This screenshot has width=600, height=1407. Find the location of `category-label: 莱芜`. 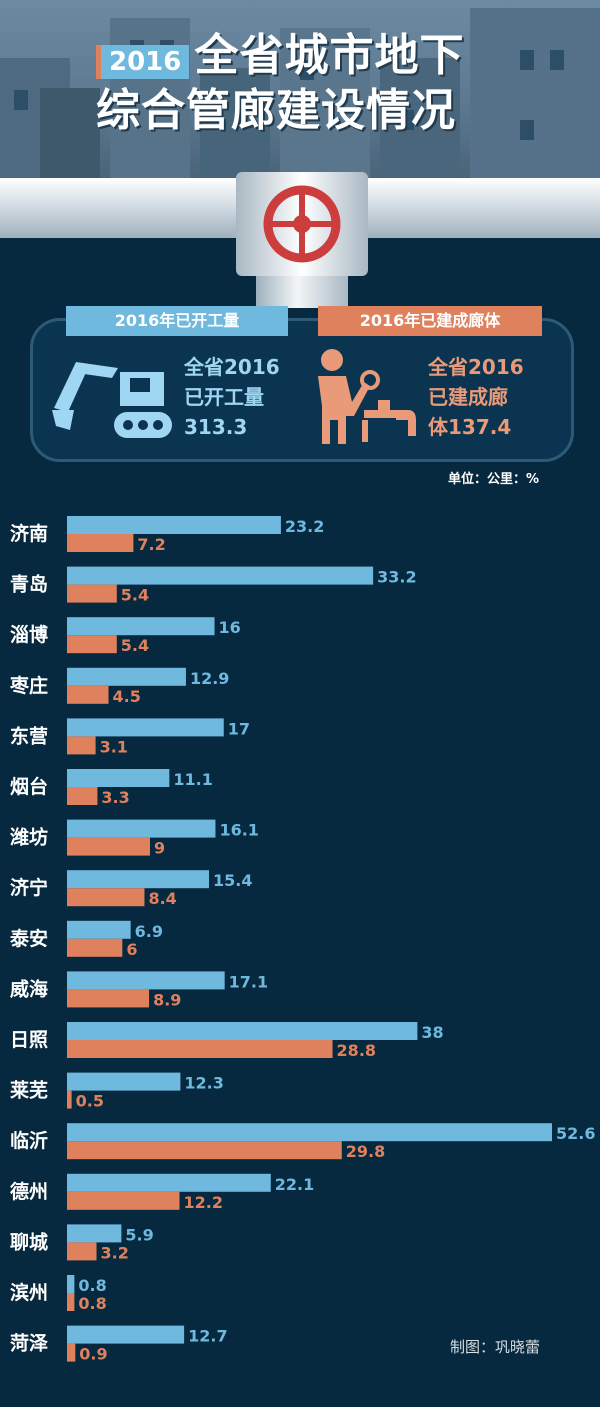

category-label: 莱芜 is located at coordinates (29, 1090).